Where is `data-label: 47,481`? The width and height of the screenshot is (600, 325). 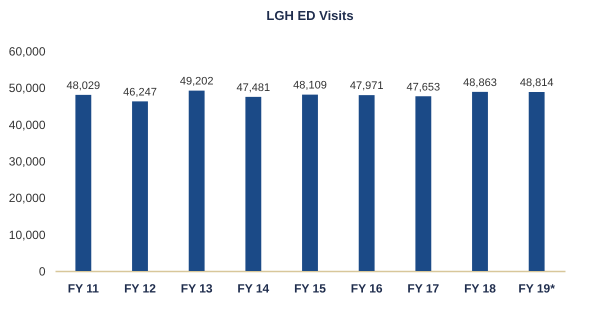 data-label: 47,481 is located at coordinates (253, 88).